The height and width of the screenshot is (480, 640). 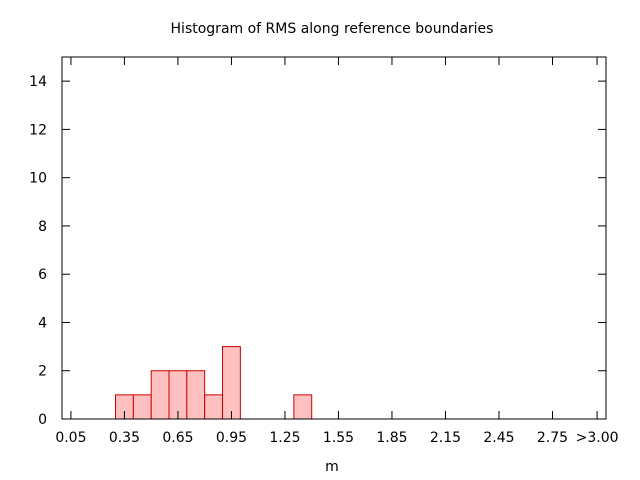 I want to click on y-tick-label: 14, so click(x=38, y=82).